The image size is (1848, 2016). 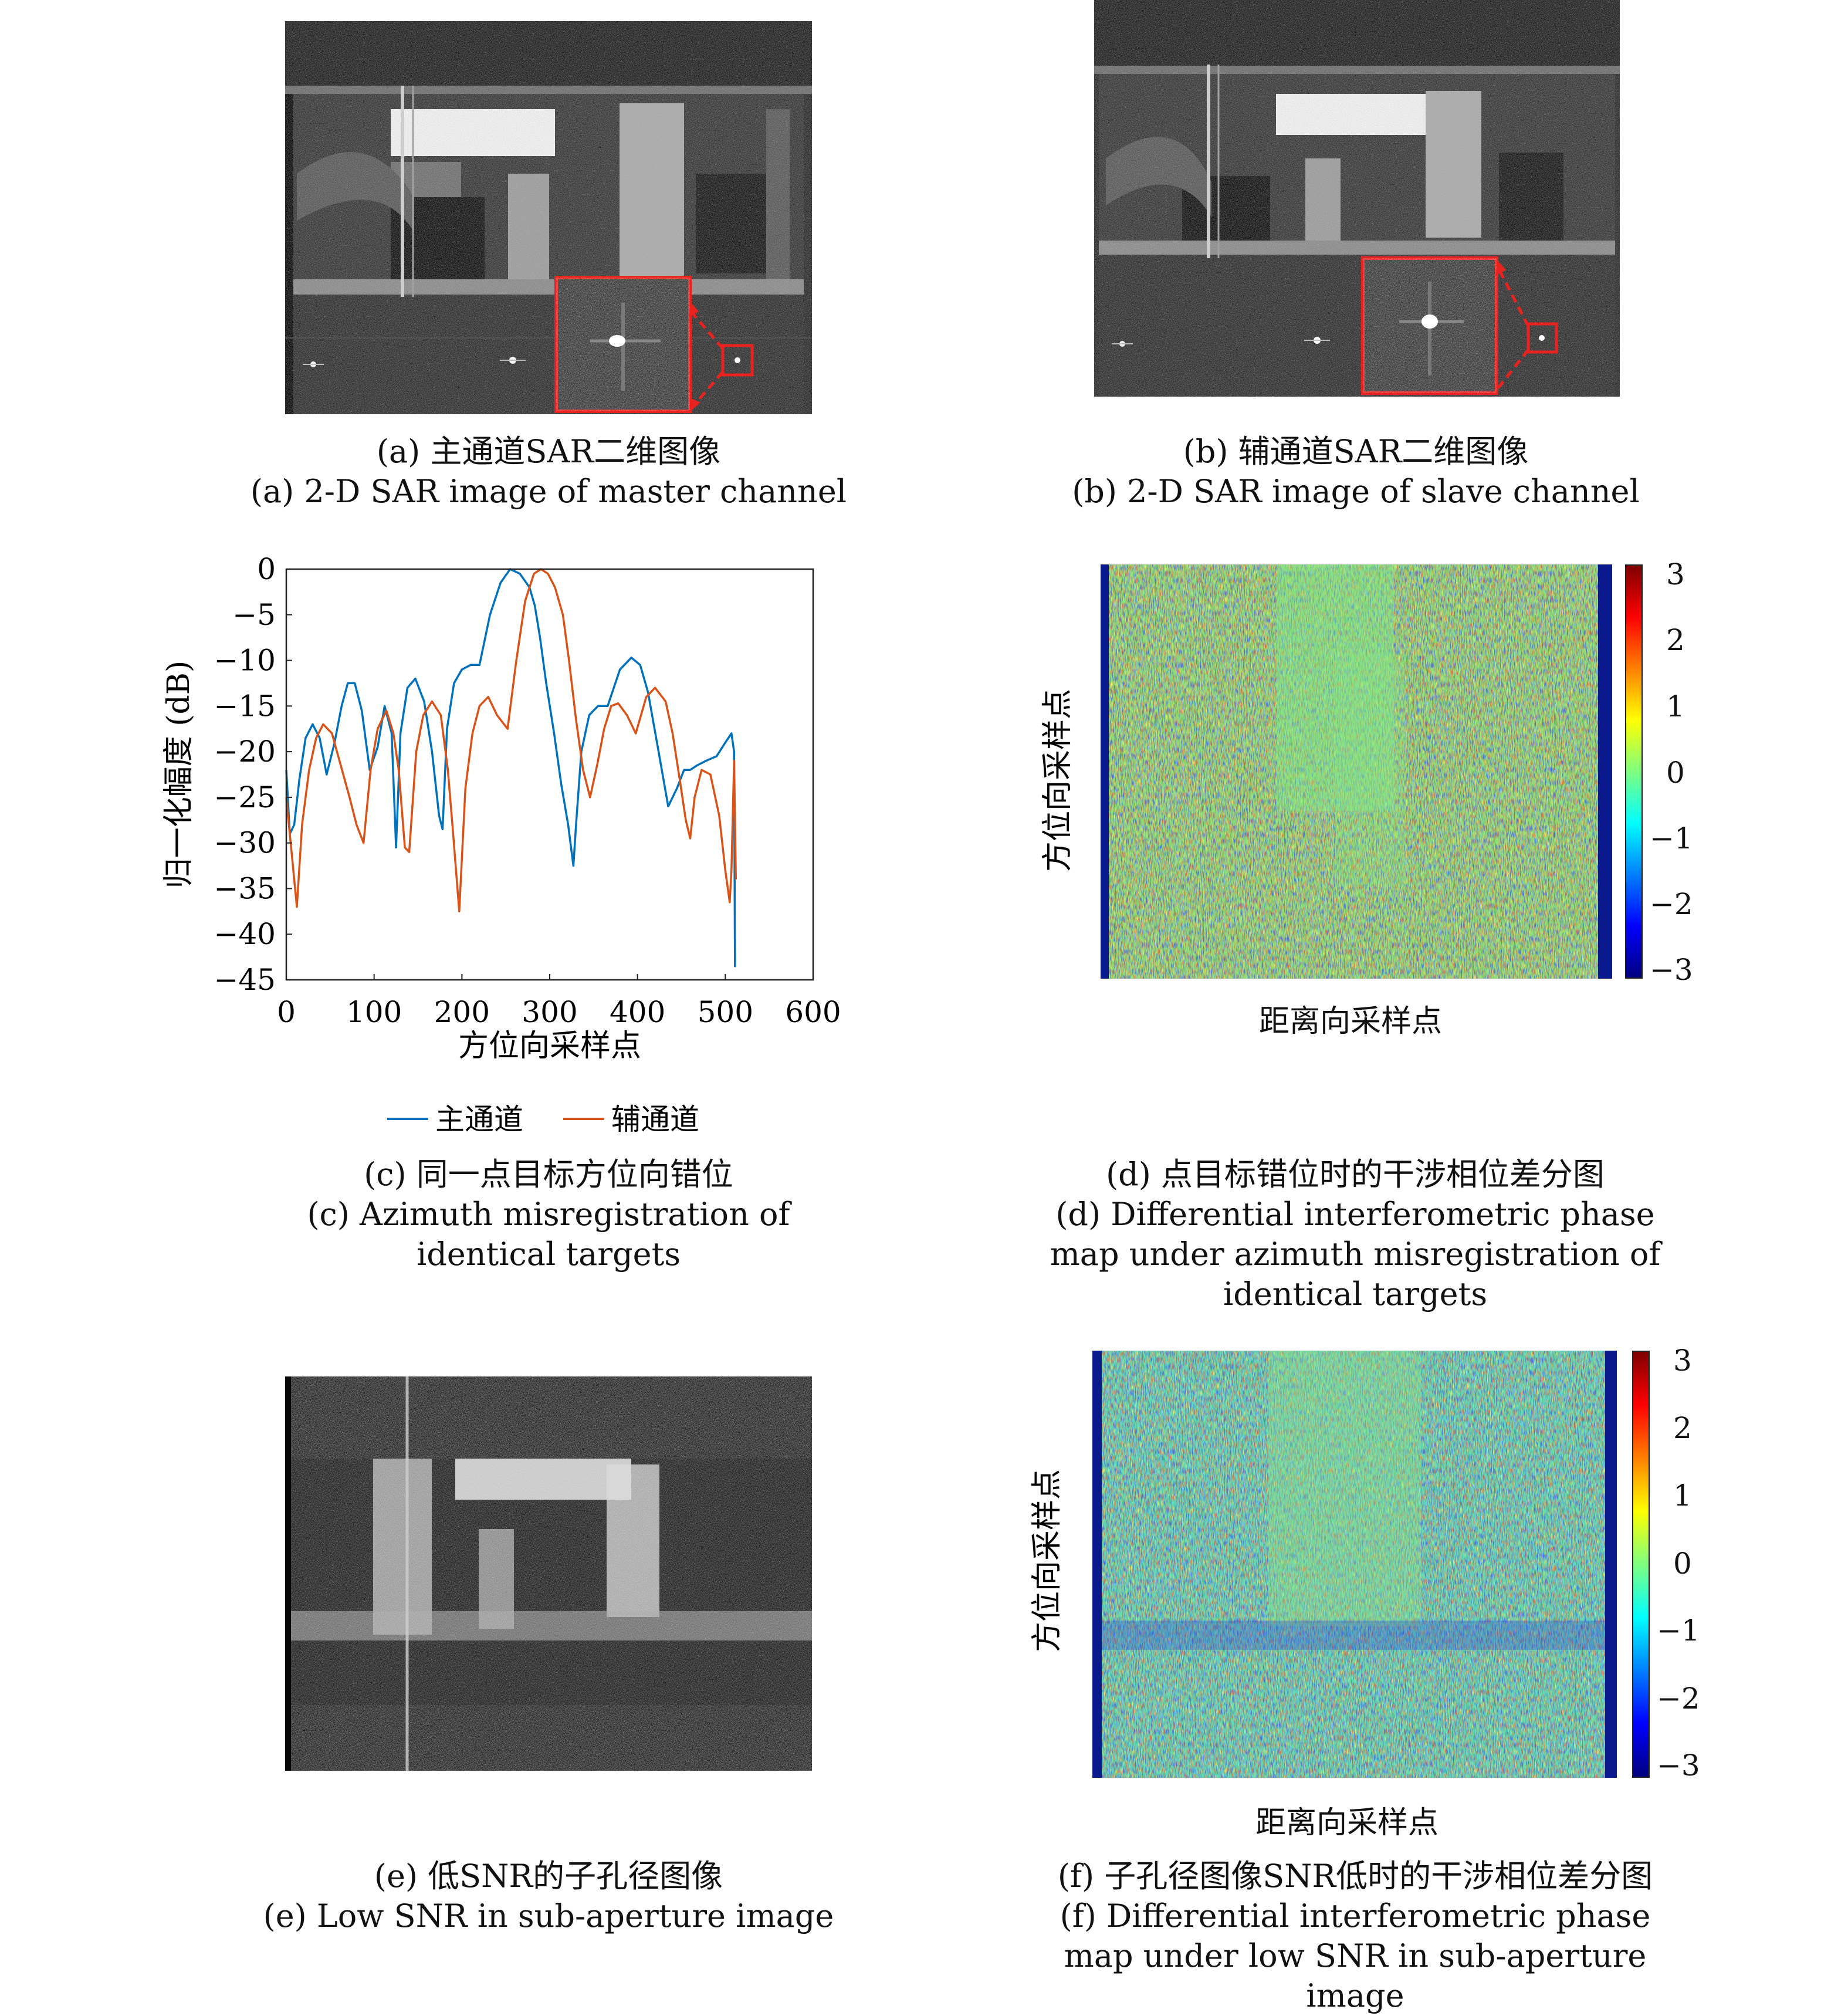 What do you see at coordinates (548, 491) in the screenshot?
I see `caption-a-en: (a) 2-D SAR image of master channel` at bounding box center [548, 491].